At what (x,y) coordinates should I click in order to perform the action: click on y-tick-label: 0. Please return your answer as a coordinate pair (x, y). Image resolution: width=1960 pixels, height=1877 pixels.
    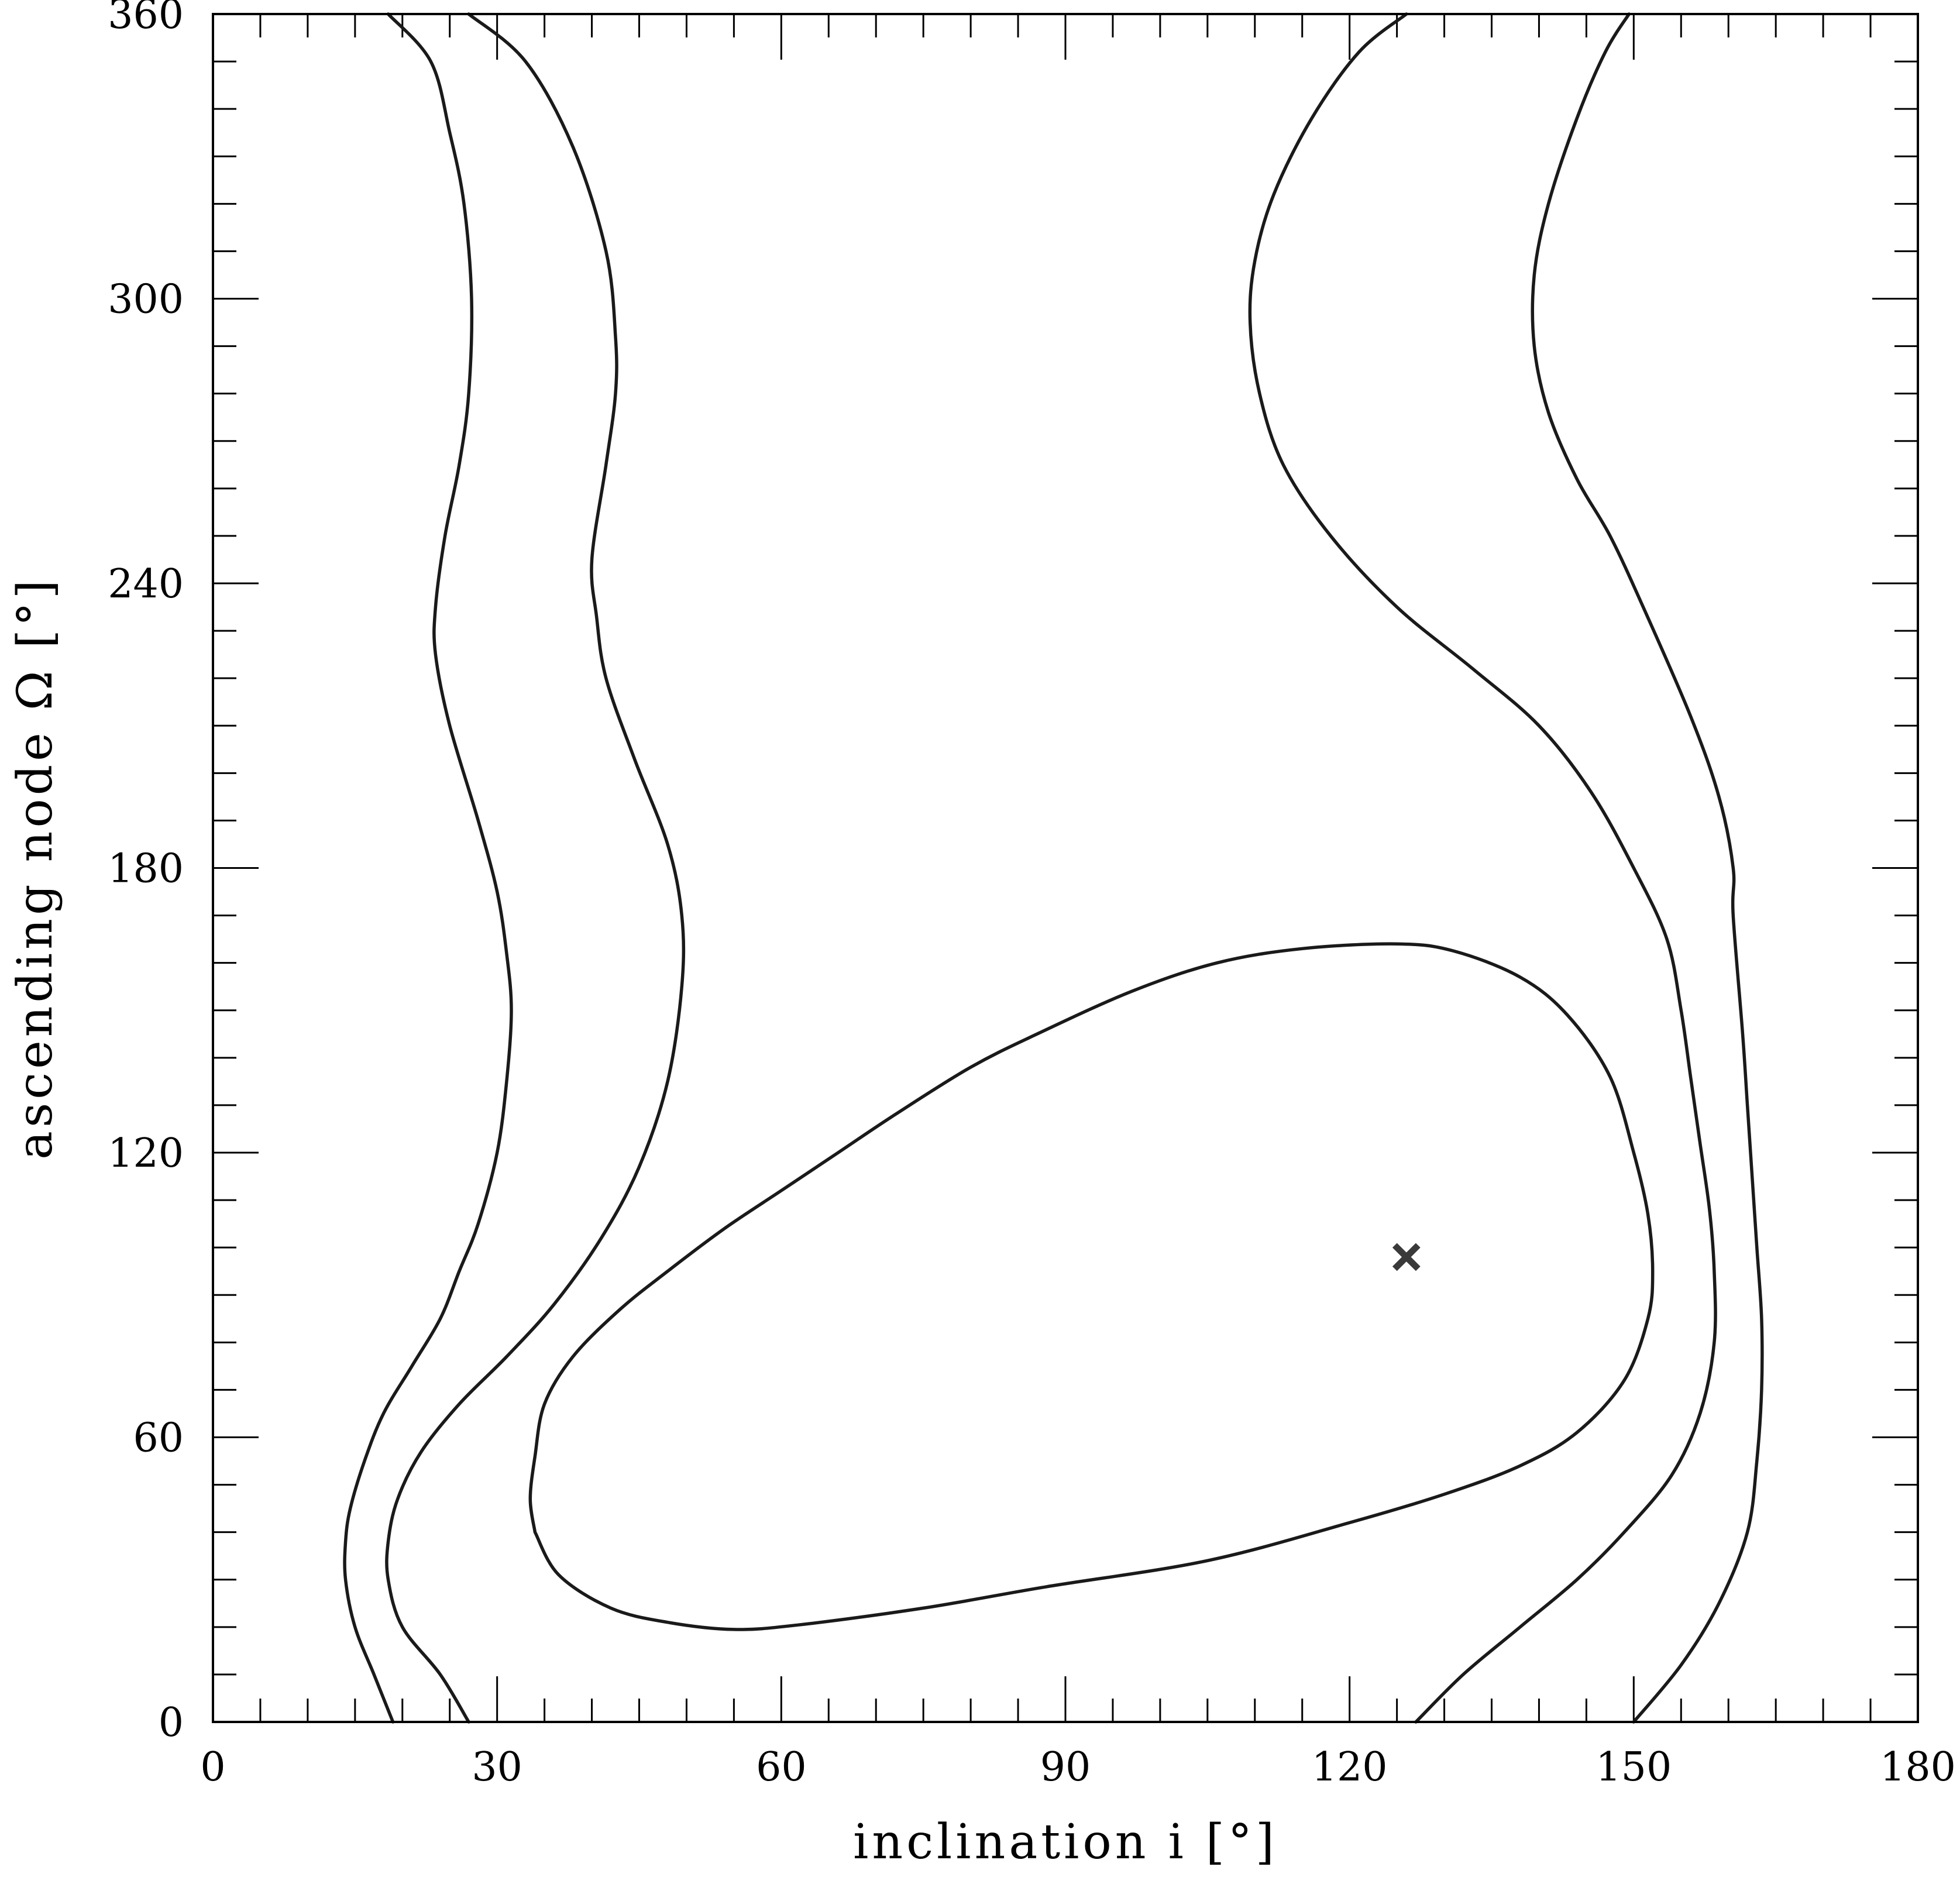
    Looking at the image, I should click on (171, 1723).